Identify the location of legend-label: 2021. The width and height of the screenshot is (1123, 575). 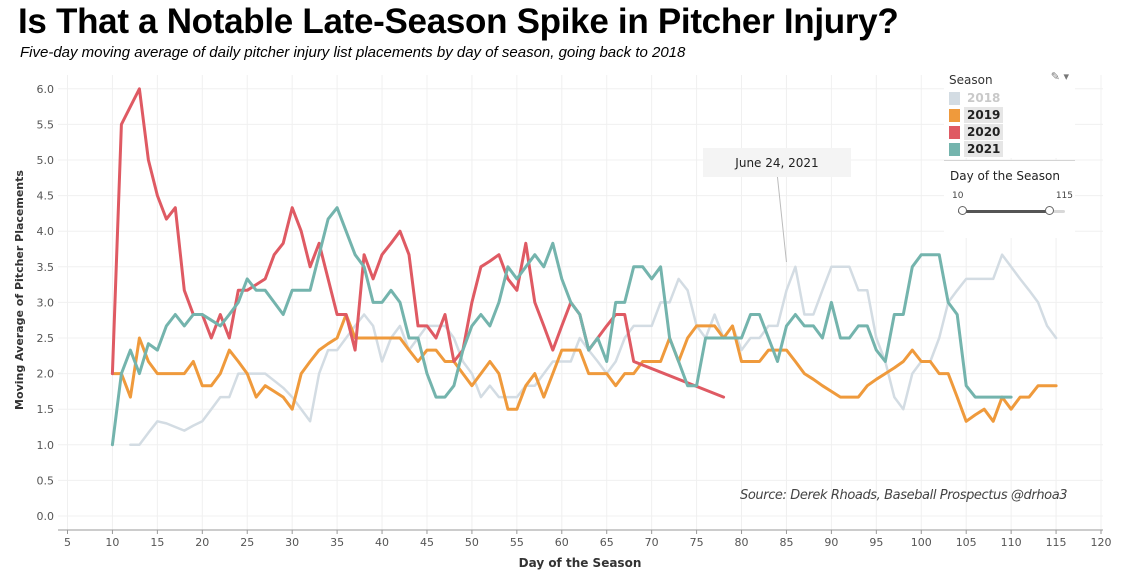
(984, 149).